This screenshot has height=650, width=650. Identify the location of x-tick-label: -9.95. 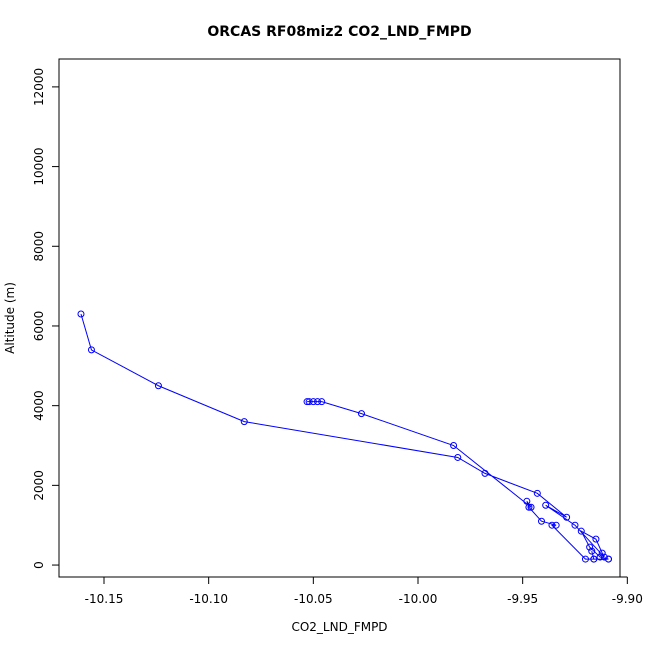
(522, 599).